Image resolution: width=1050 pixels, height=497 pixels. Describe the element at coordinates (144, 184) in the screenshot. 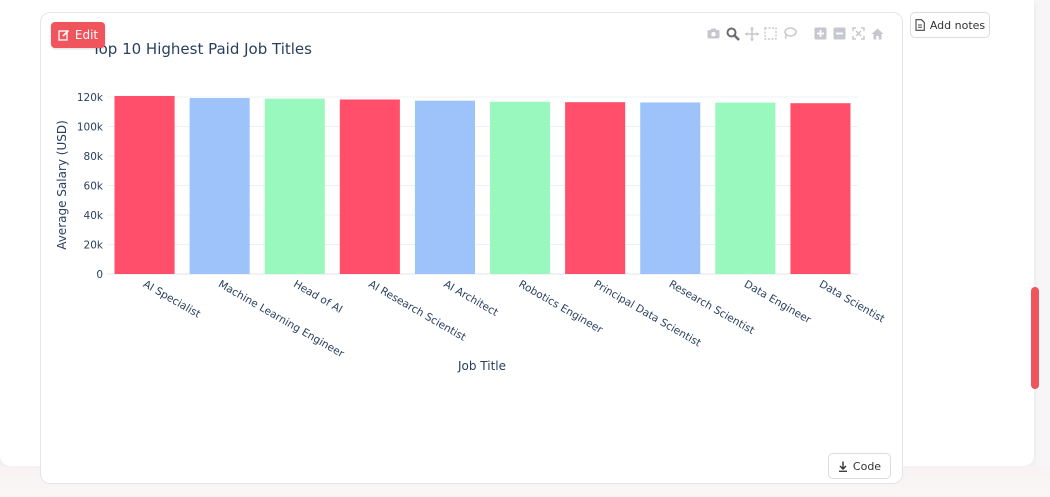

I see `bar-ai-specialist` at that location.